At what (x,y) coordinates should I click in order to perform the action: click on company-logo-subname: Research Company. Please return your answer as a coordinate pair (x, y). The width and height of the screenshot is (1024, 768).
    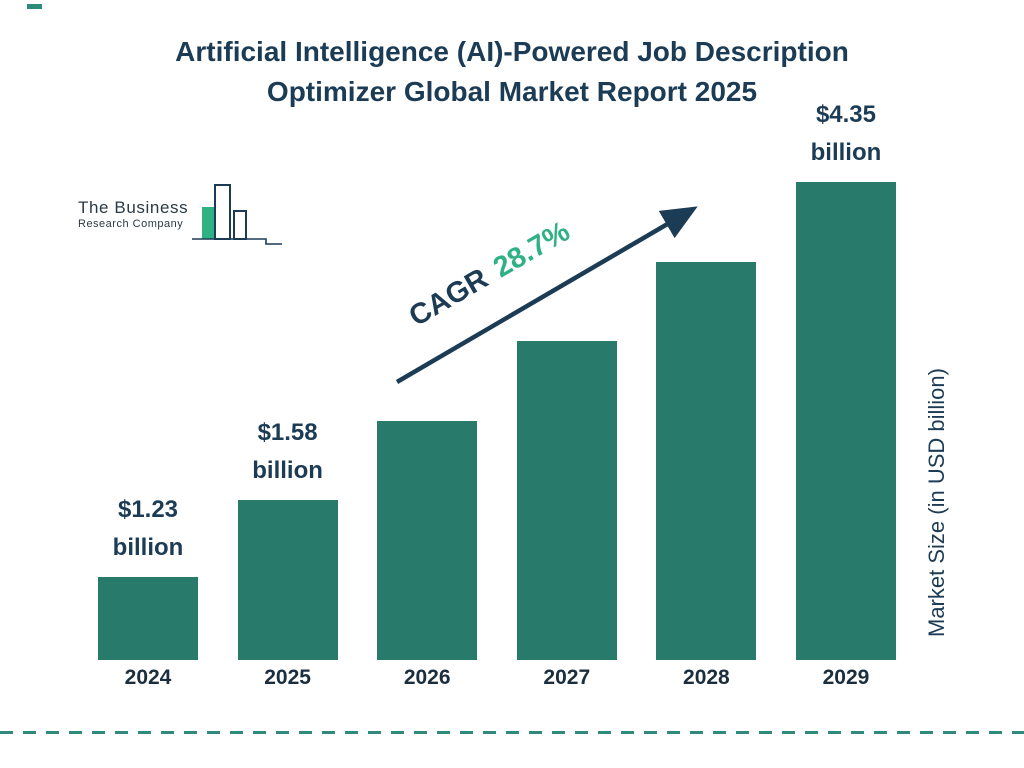
    Looking at the image, I should click on (131, 224).